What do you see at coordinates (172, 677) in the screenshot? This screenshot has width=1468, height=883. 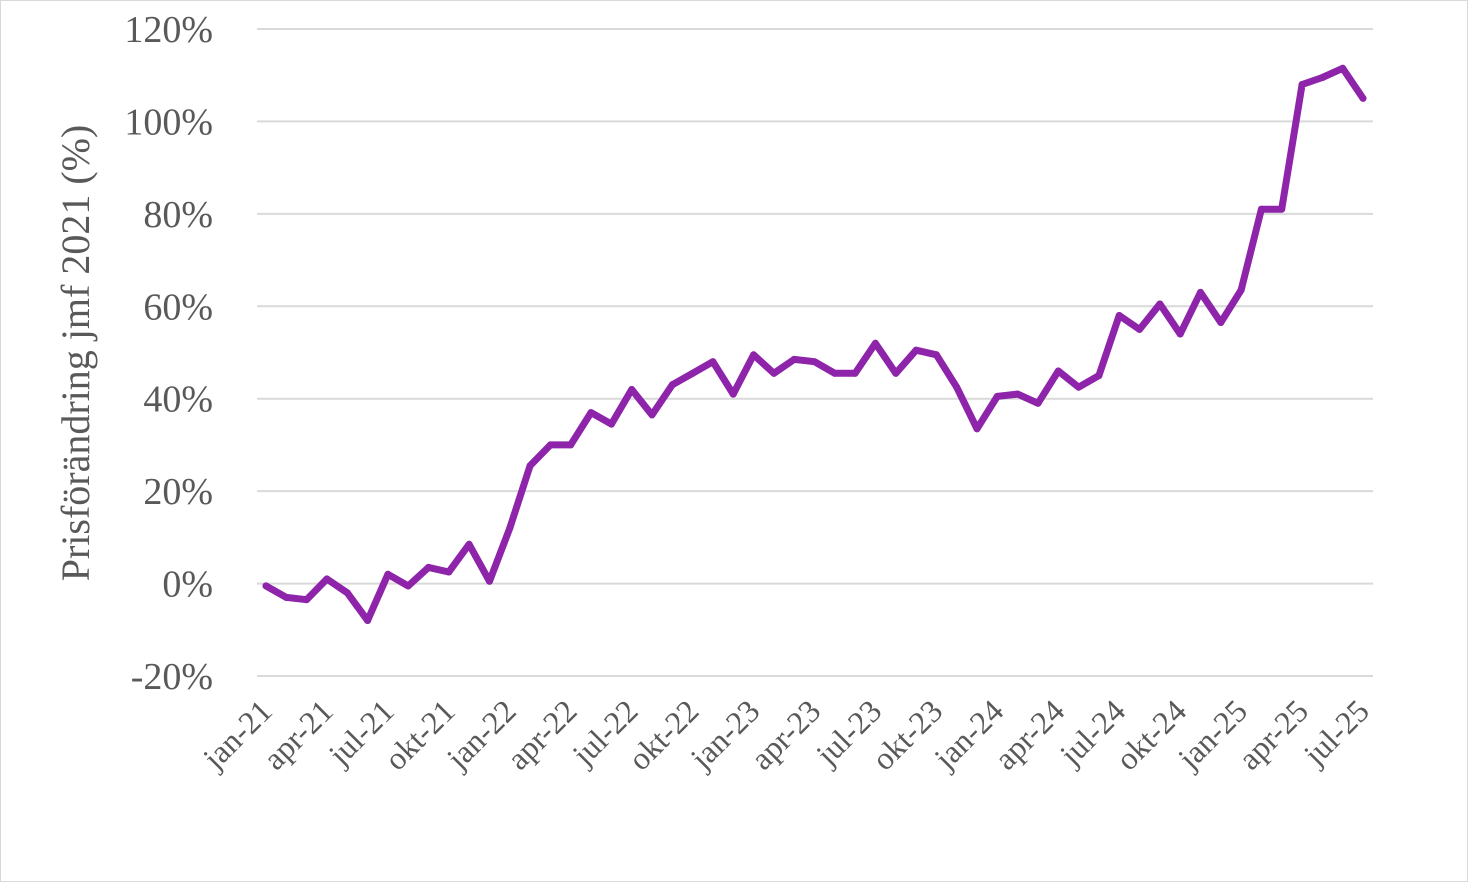 I see `y-tick-label: -20%` at bounding box center [172, 677].